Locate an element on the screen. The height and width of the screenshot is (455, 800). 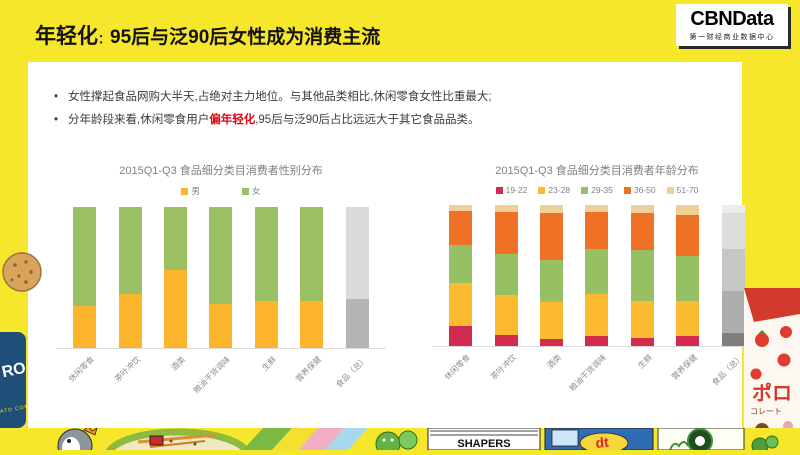
bullet-text: ,95后与泛90后占比远远大于其它食品品类。 is located at coordinates (367, 120).